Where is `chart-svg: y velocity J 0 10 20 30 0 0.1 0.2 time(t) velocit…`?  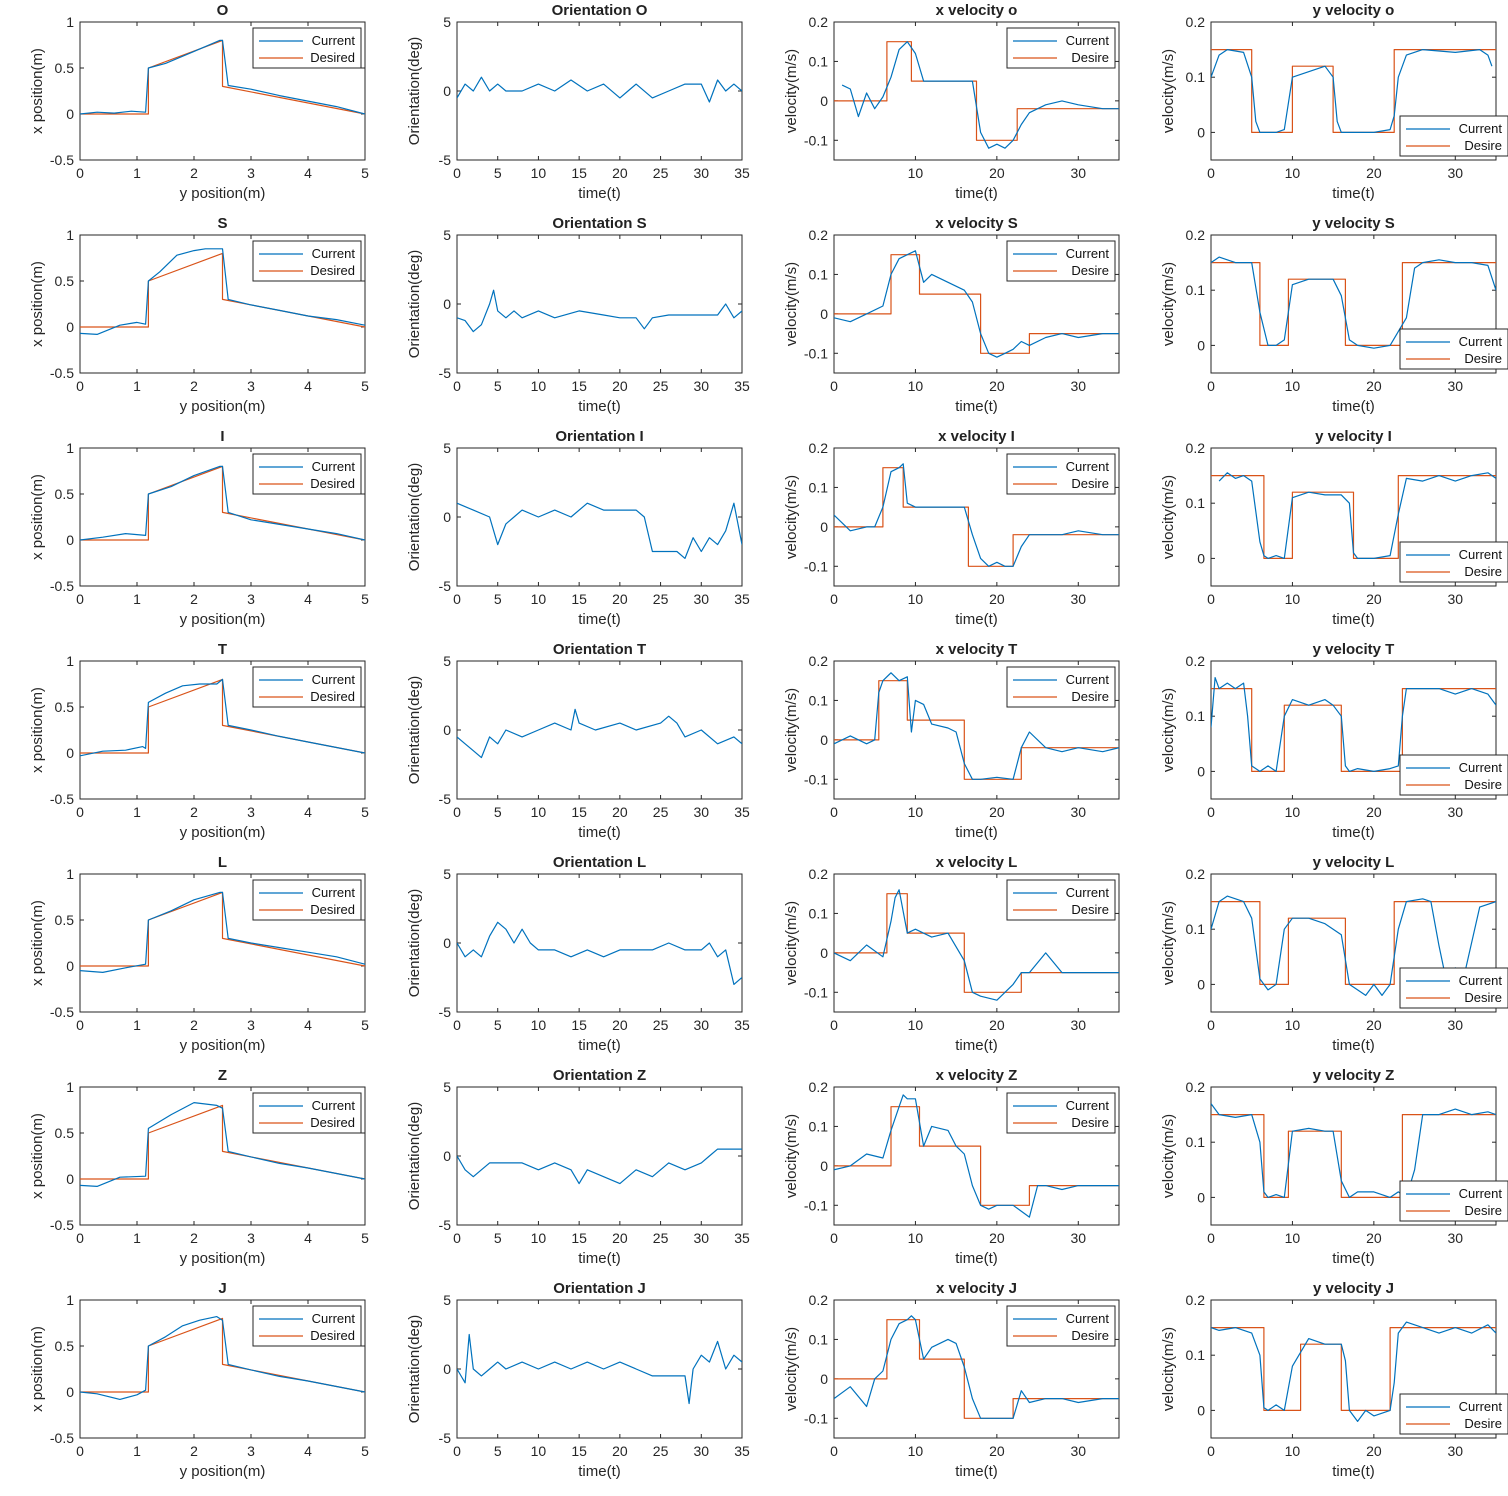
chart-svg: y velocity J 0 10 20 30 0 0.1 0.2 time(t) velocit… is located at coordinates (1334, 1380).